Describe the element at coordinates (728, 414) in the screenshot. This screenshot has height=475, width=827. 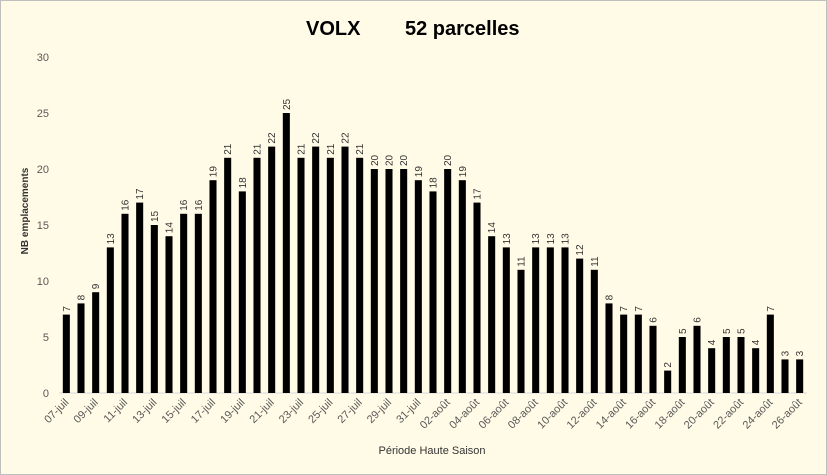
I see `x-tick-label: 22-août` at that location.